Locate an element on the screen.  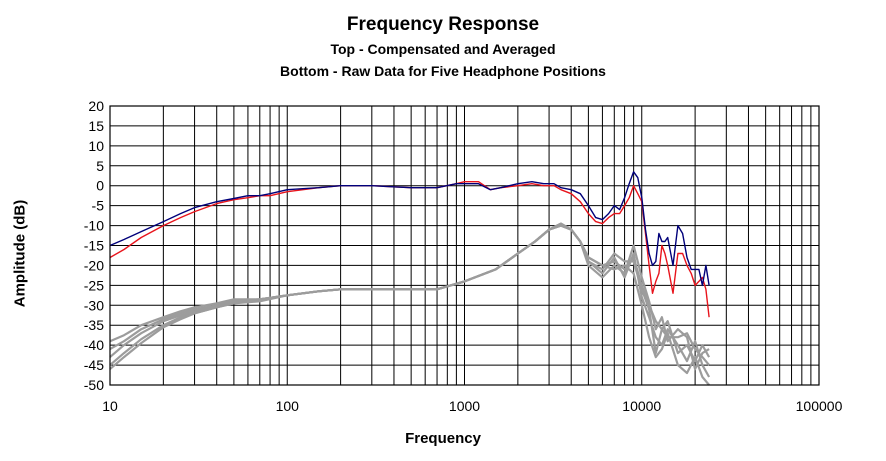
y-tick-label: -40 is located at coordinates (94, 345).